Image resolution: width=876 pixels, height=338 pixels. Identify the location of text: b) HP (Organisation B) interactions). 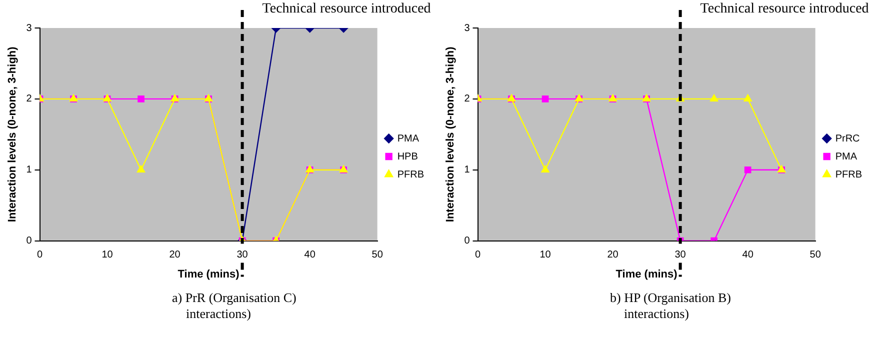
(671, 306).